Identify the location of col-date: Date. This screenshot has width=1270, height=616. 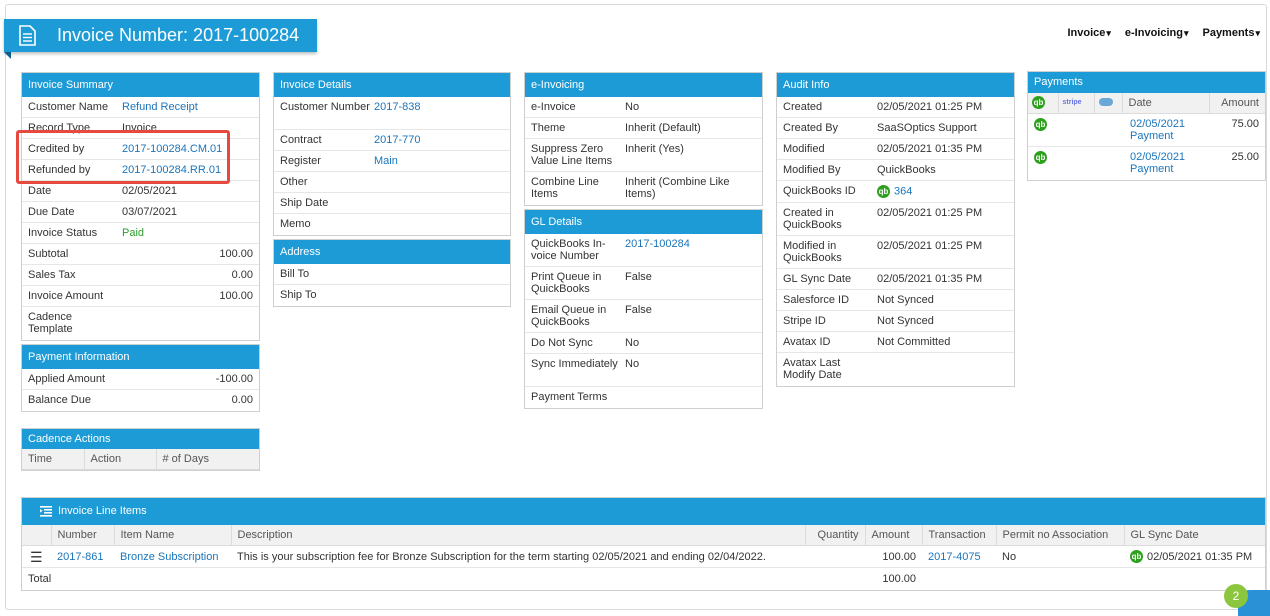
(1166, 103).